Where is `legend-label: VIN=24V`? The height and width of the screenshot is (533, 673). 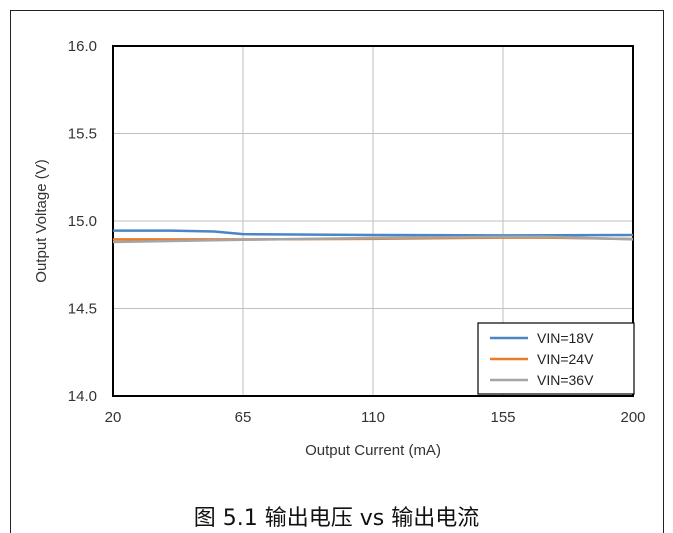 legend-label: VIN=24V is located at coordinates (565, 359).